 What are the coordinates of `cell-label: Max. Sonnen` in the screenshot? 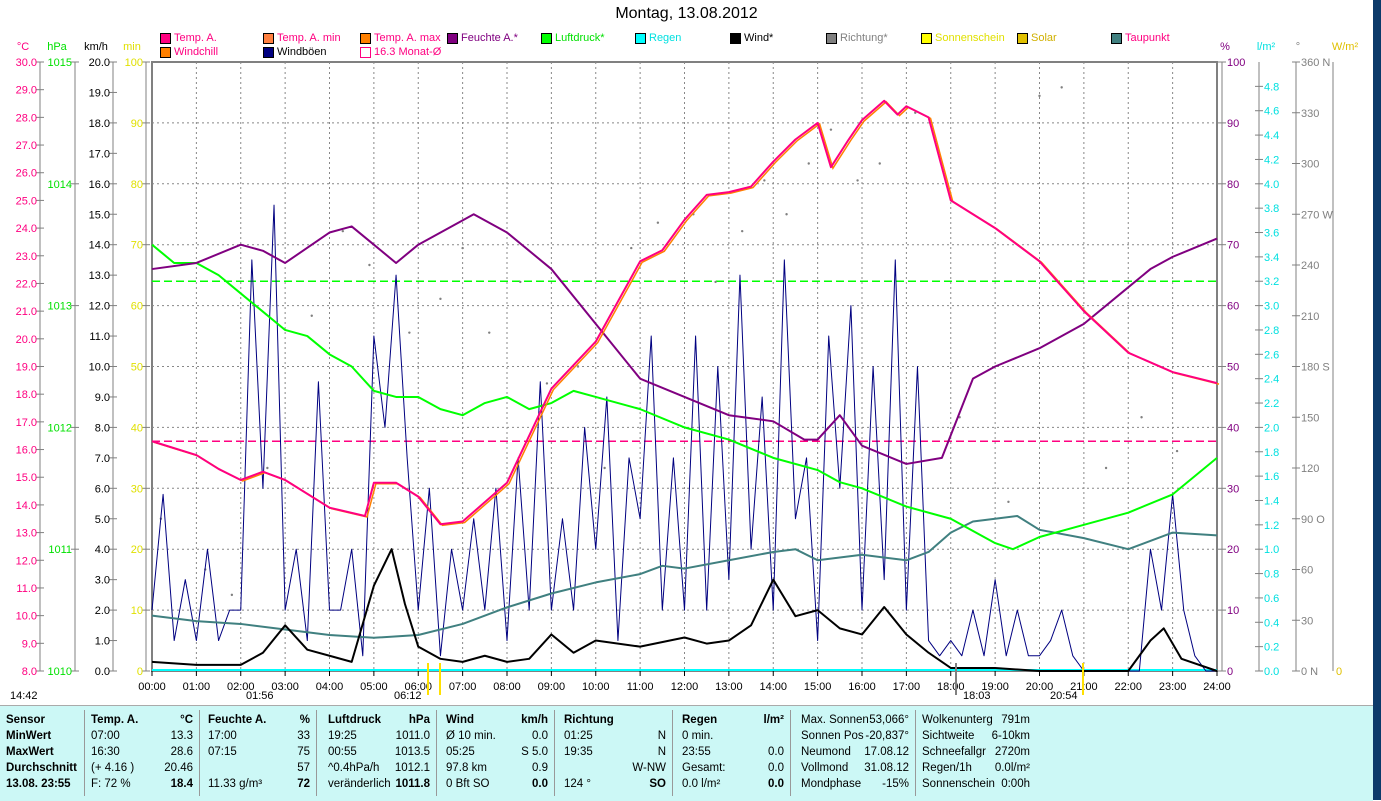 It's located at (835, 720).